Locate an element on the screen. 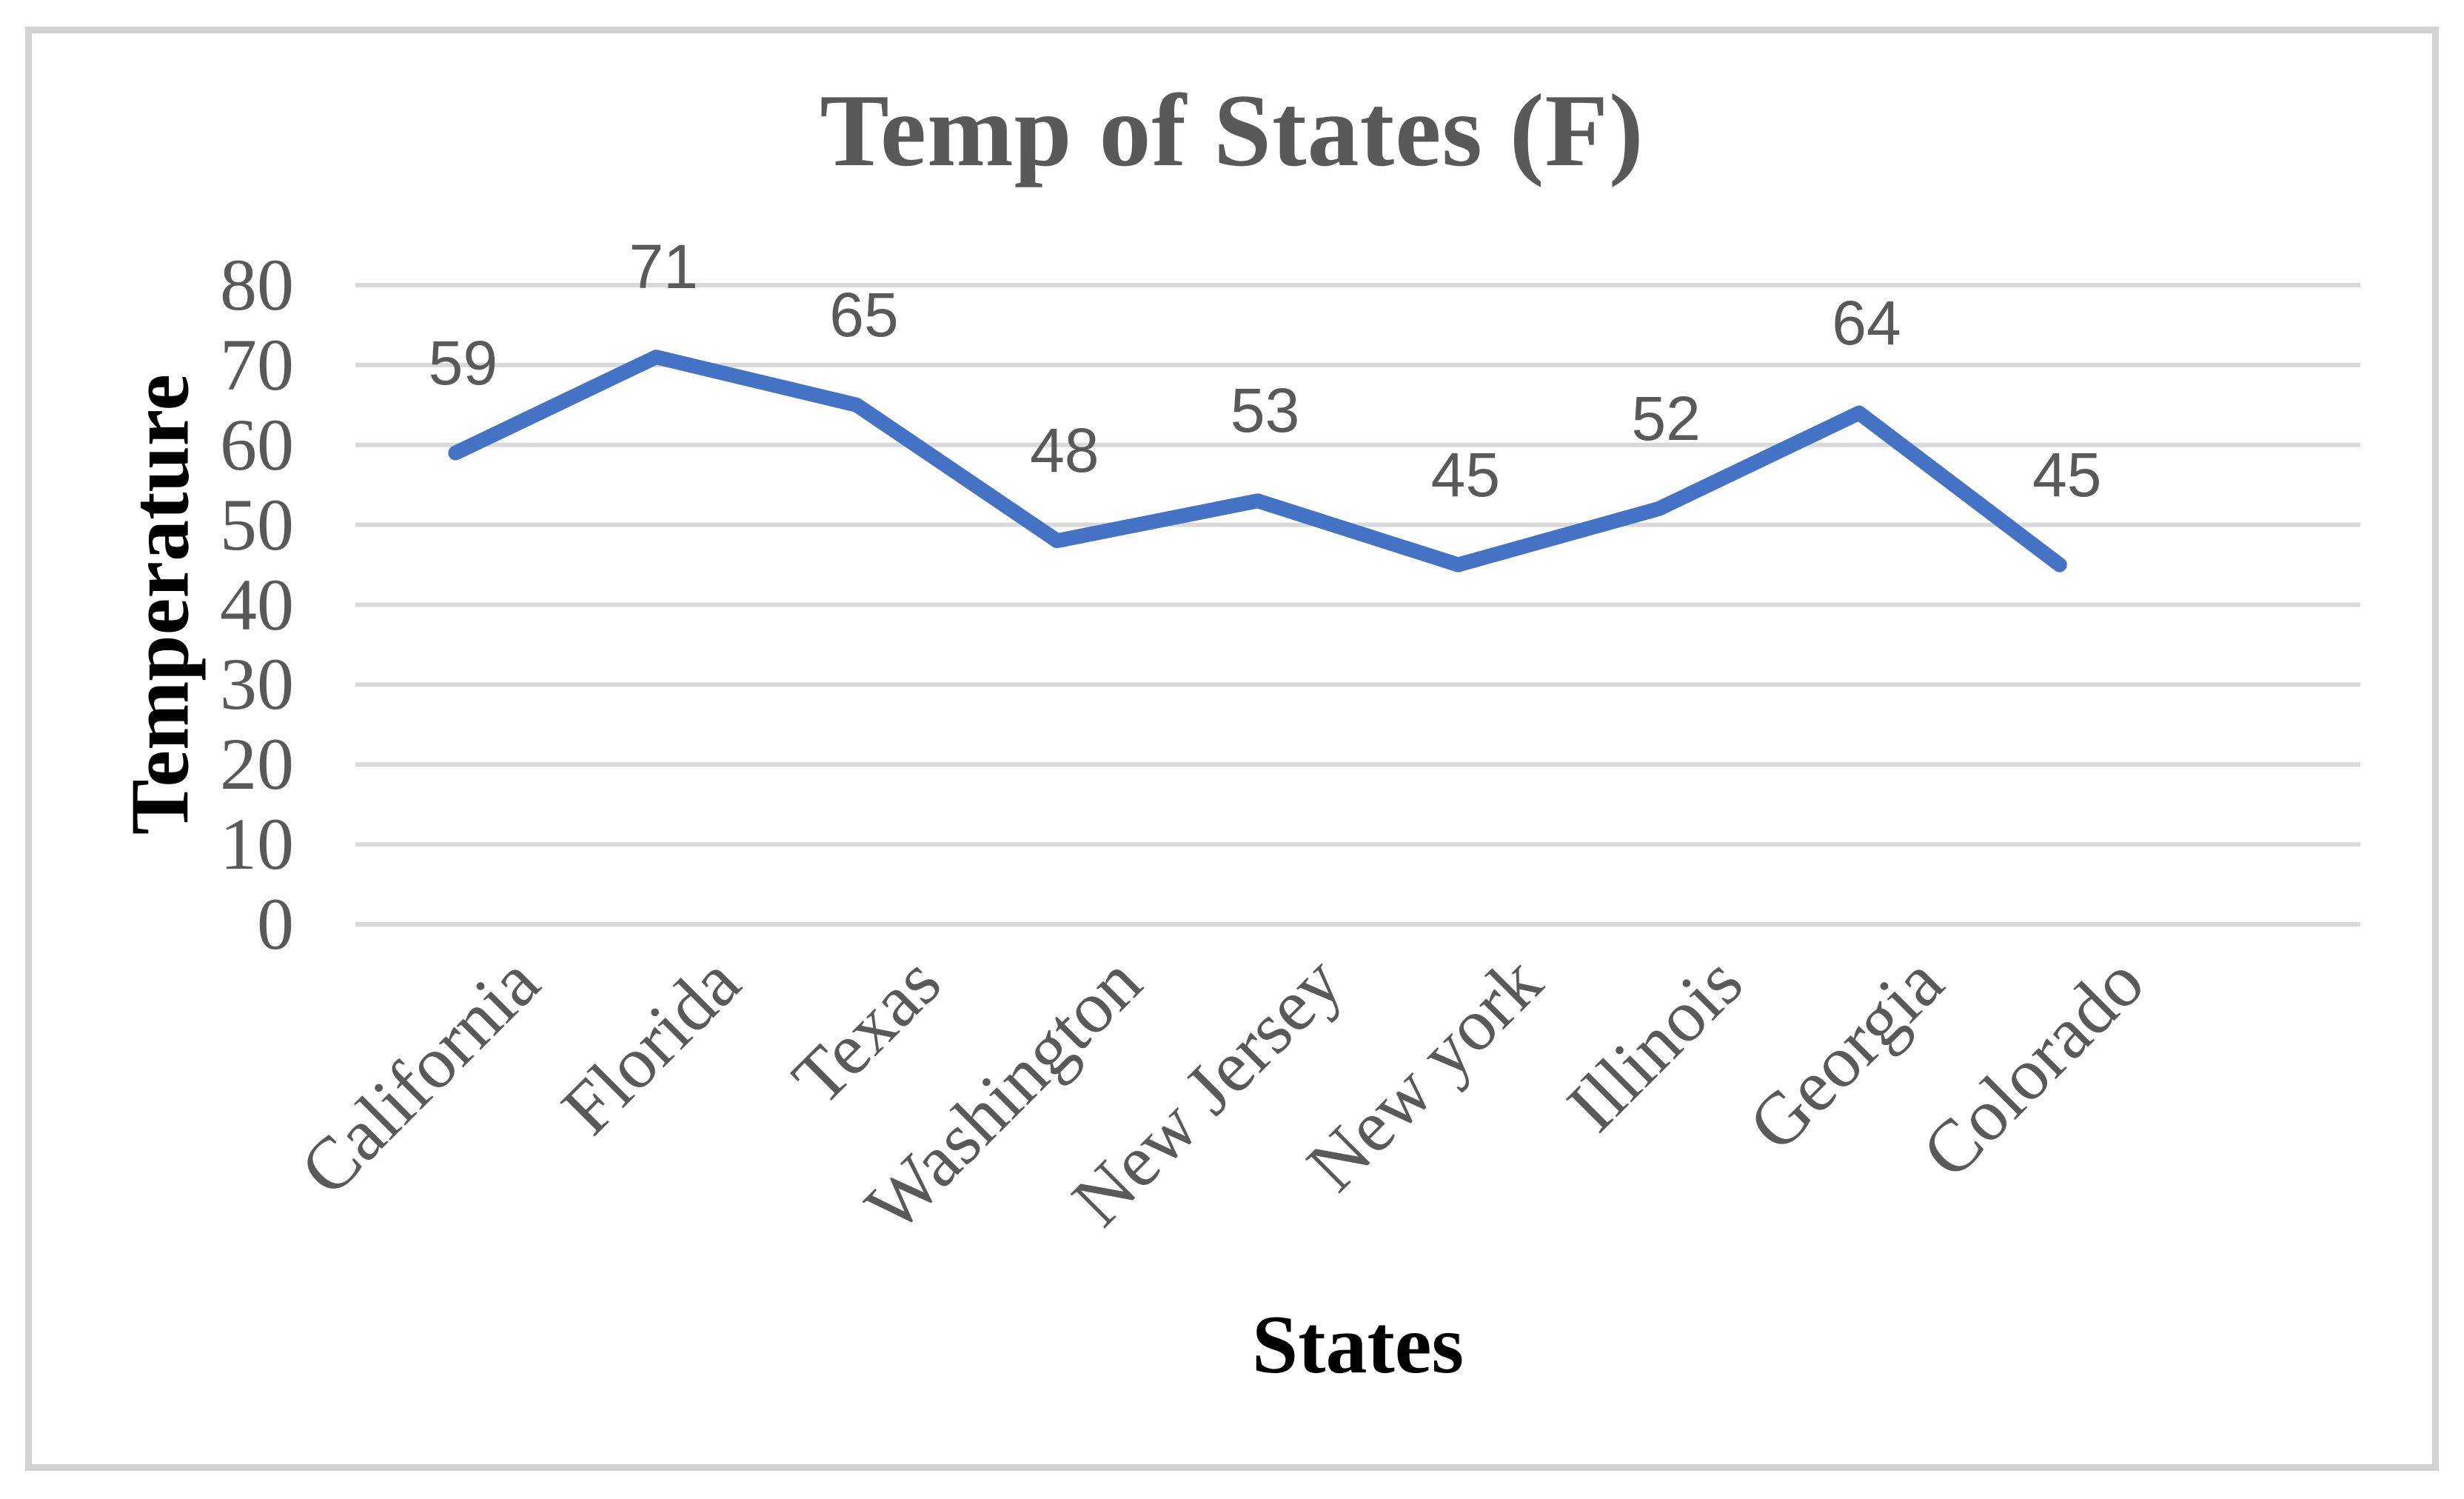 The width and height of the screenshot is (2464, 1499). data-label: 65 is located at coordinates (864, 314).